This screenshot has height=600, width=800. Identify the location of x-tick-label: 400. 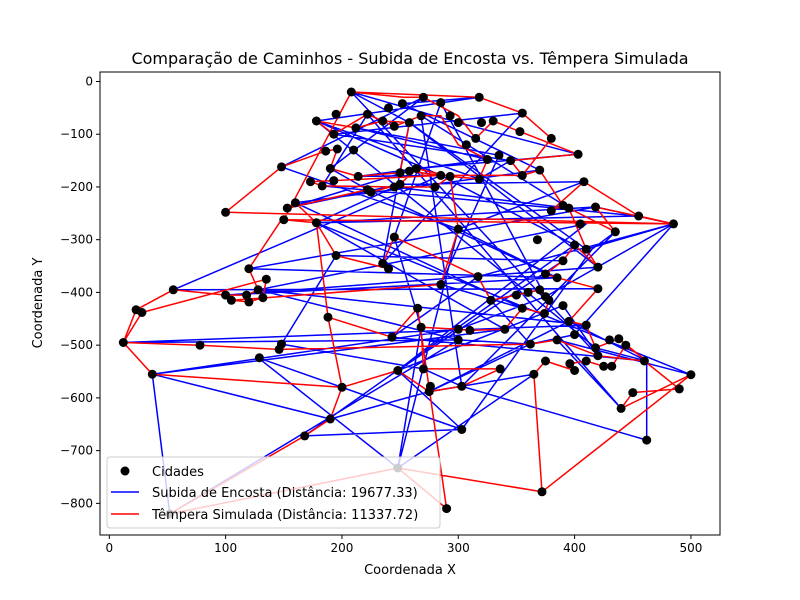
(574, 548).